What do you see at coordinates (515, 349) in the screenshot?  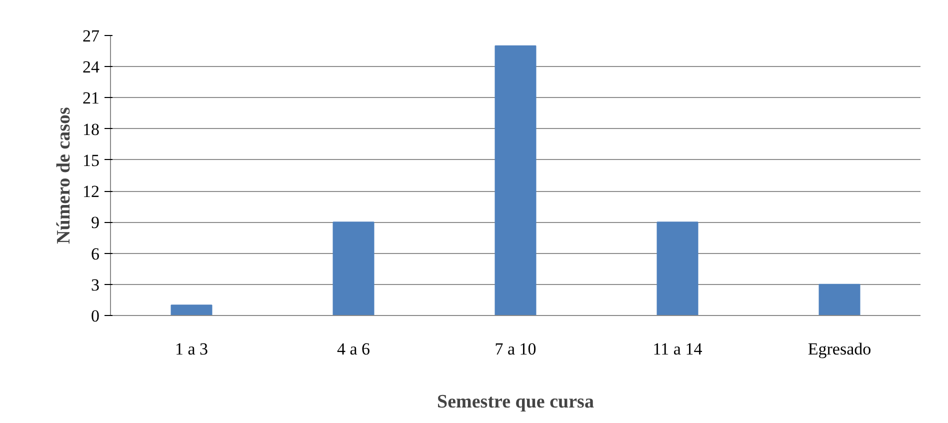 I see `x-tick-label: 7 a 10` at bounding box center [515, 349].